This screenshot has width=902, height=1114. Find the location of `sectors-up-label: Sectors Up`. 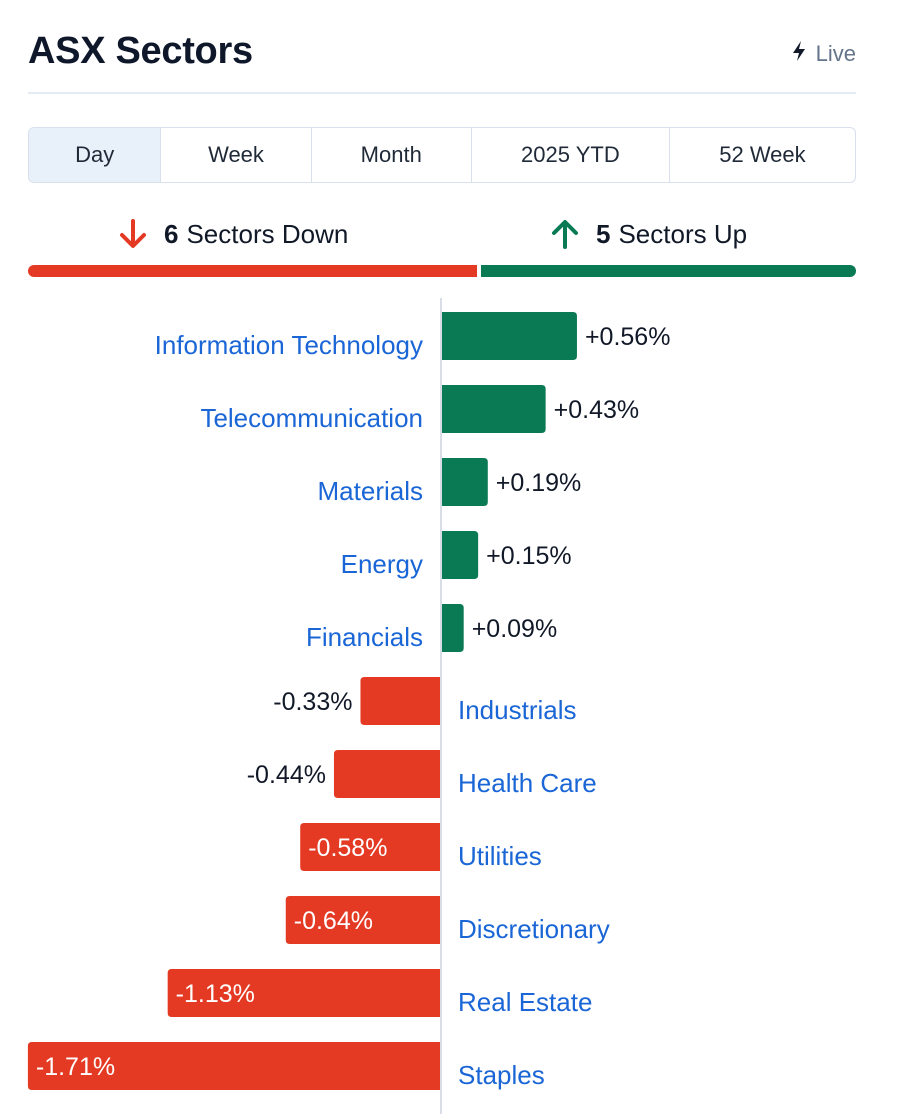

sectors-up-label: Sectors Up is located at coordinates (683, 233).